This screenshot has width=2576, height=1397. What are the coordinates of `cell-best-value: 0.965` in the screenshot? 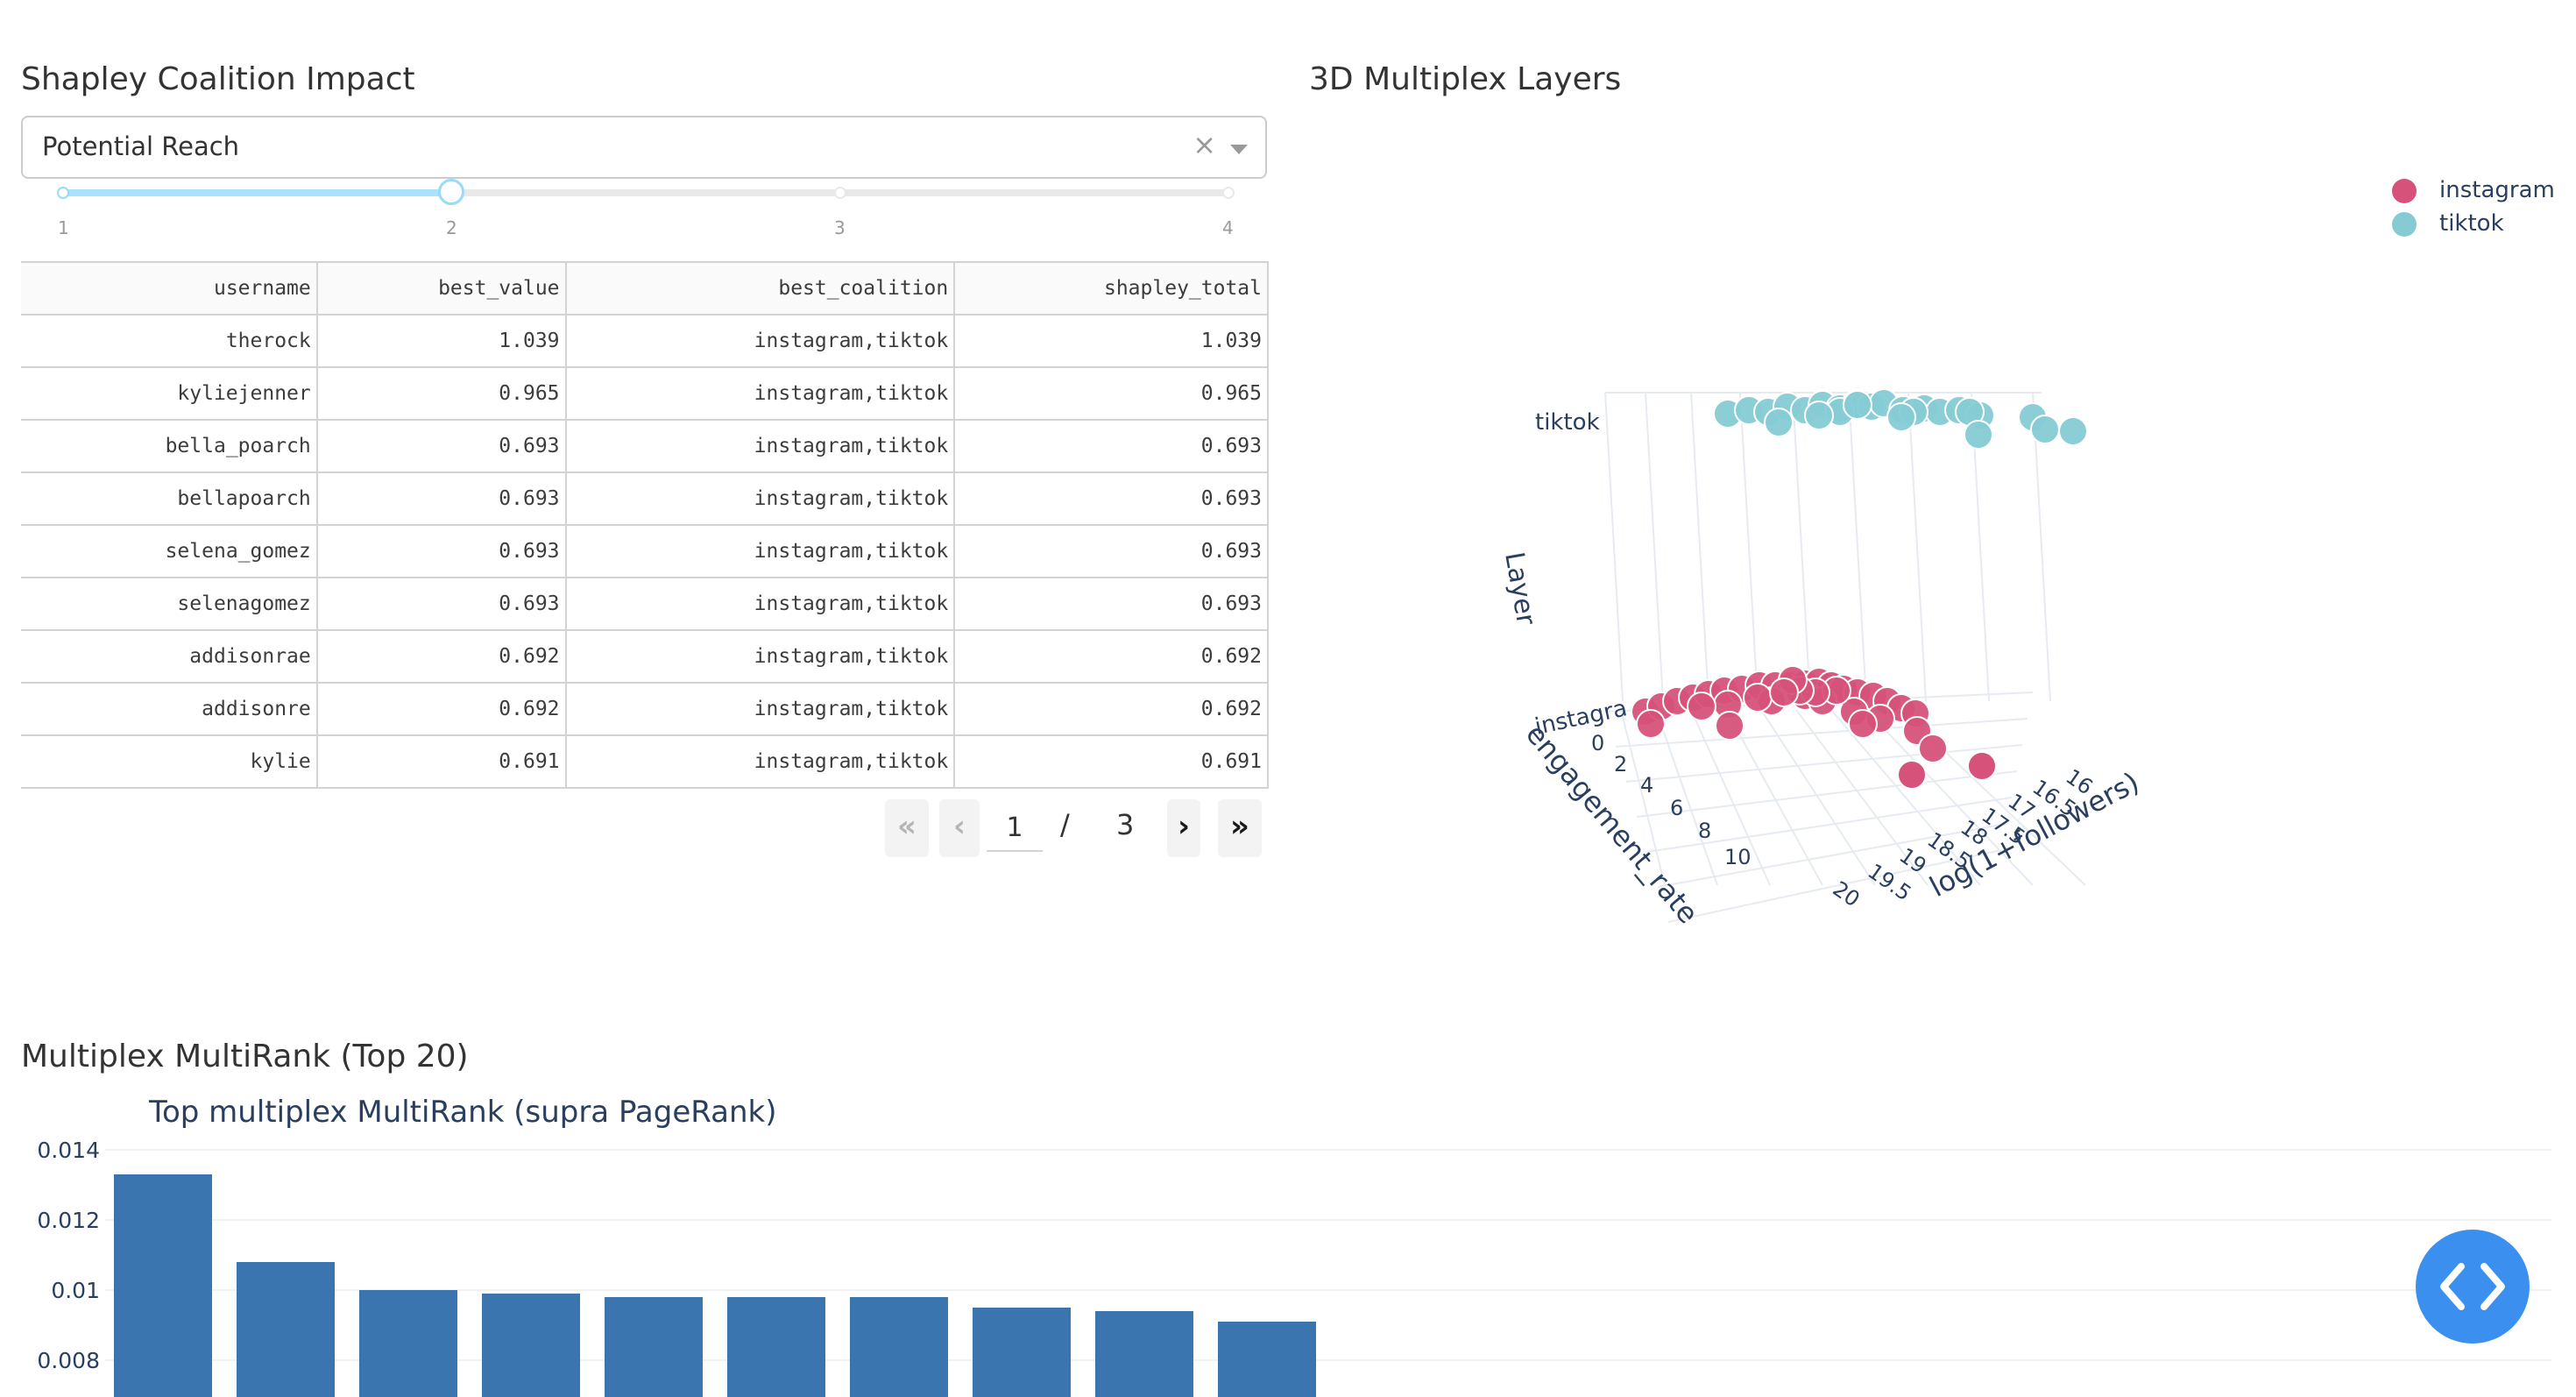 It's located at (441, 394).